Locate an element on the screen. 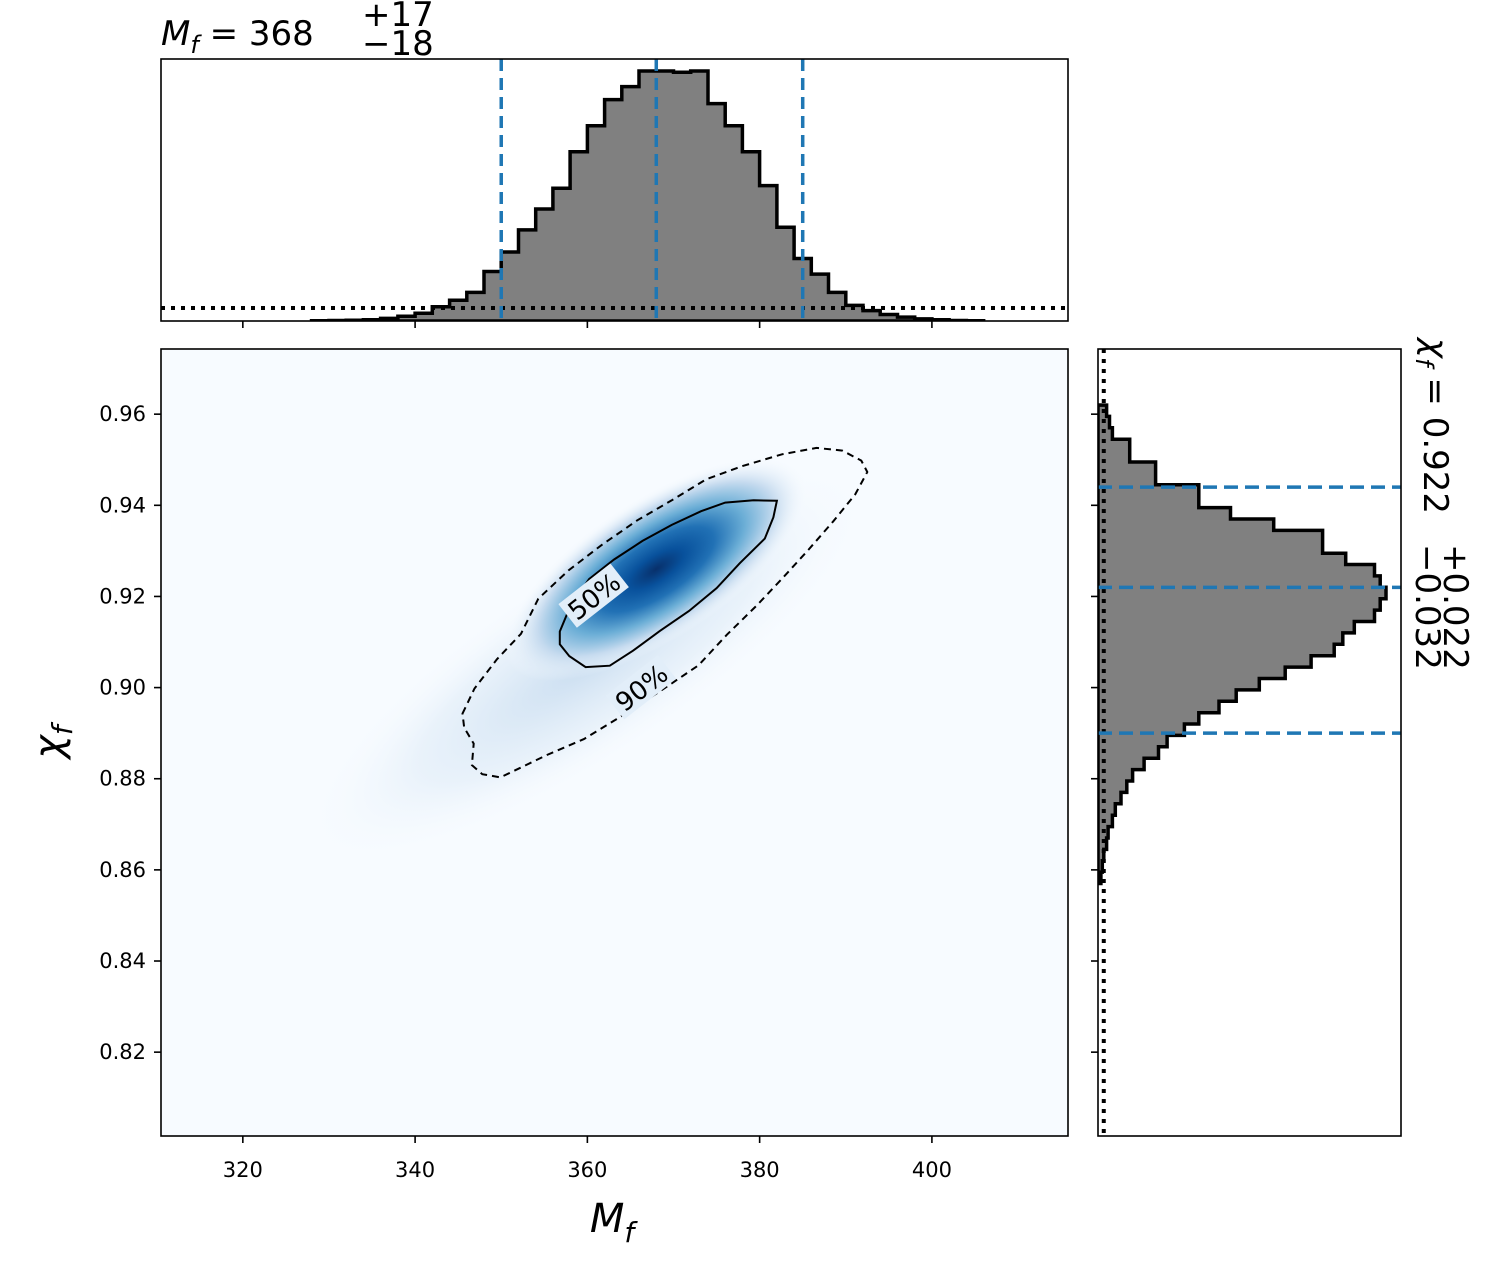 The width and height of the screenshot is (1489, 1264). right-title: χf = 0.922 +0.022 −0.032 is located at coordinates (1441, 503).